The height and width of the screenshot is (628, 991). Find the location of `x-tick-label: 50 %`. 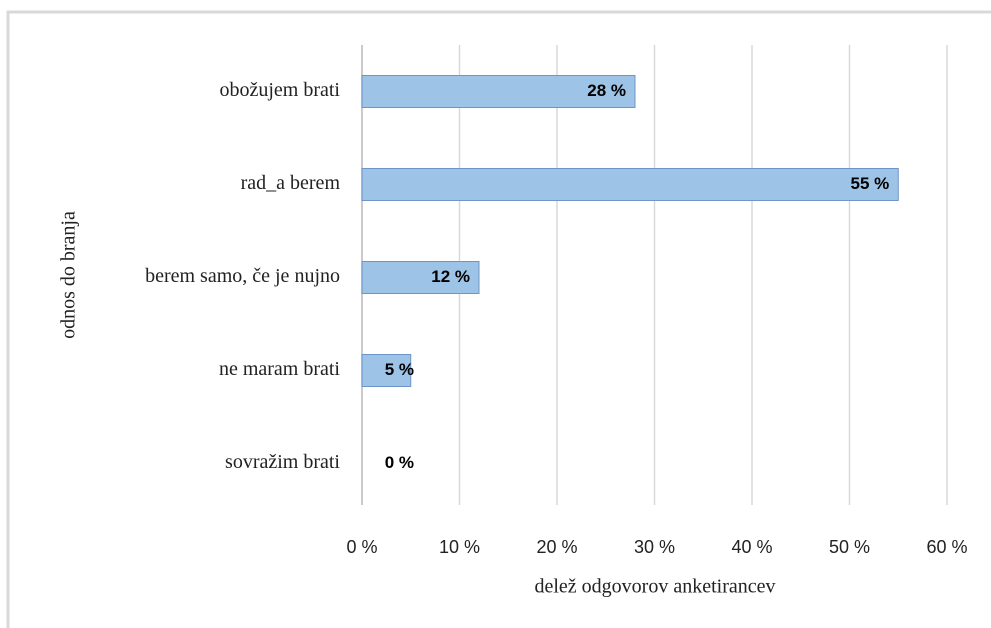

x-tick-label: 50 % is located at coordinates (849, 547).